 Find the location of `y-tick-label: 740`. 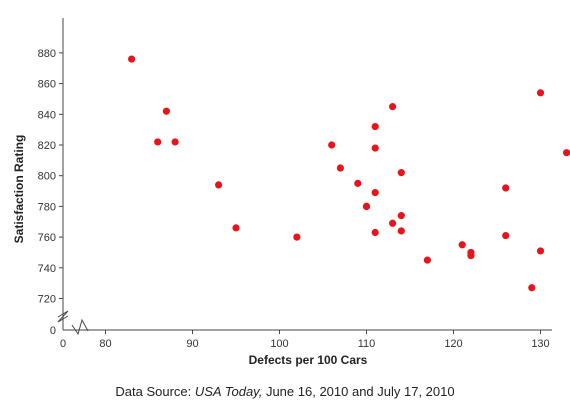

y-tick-label: 740 is located at coordinates (47, 269).